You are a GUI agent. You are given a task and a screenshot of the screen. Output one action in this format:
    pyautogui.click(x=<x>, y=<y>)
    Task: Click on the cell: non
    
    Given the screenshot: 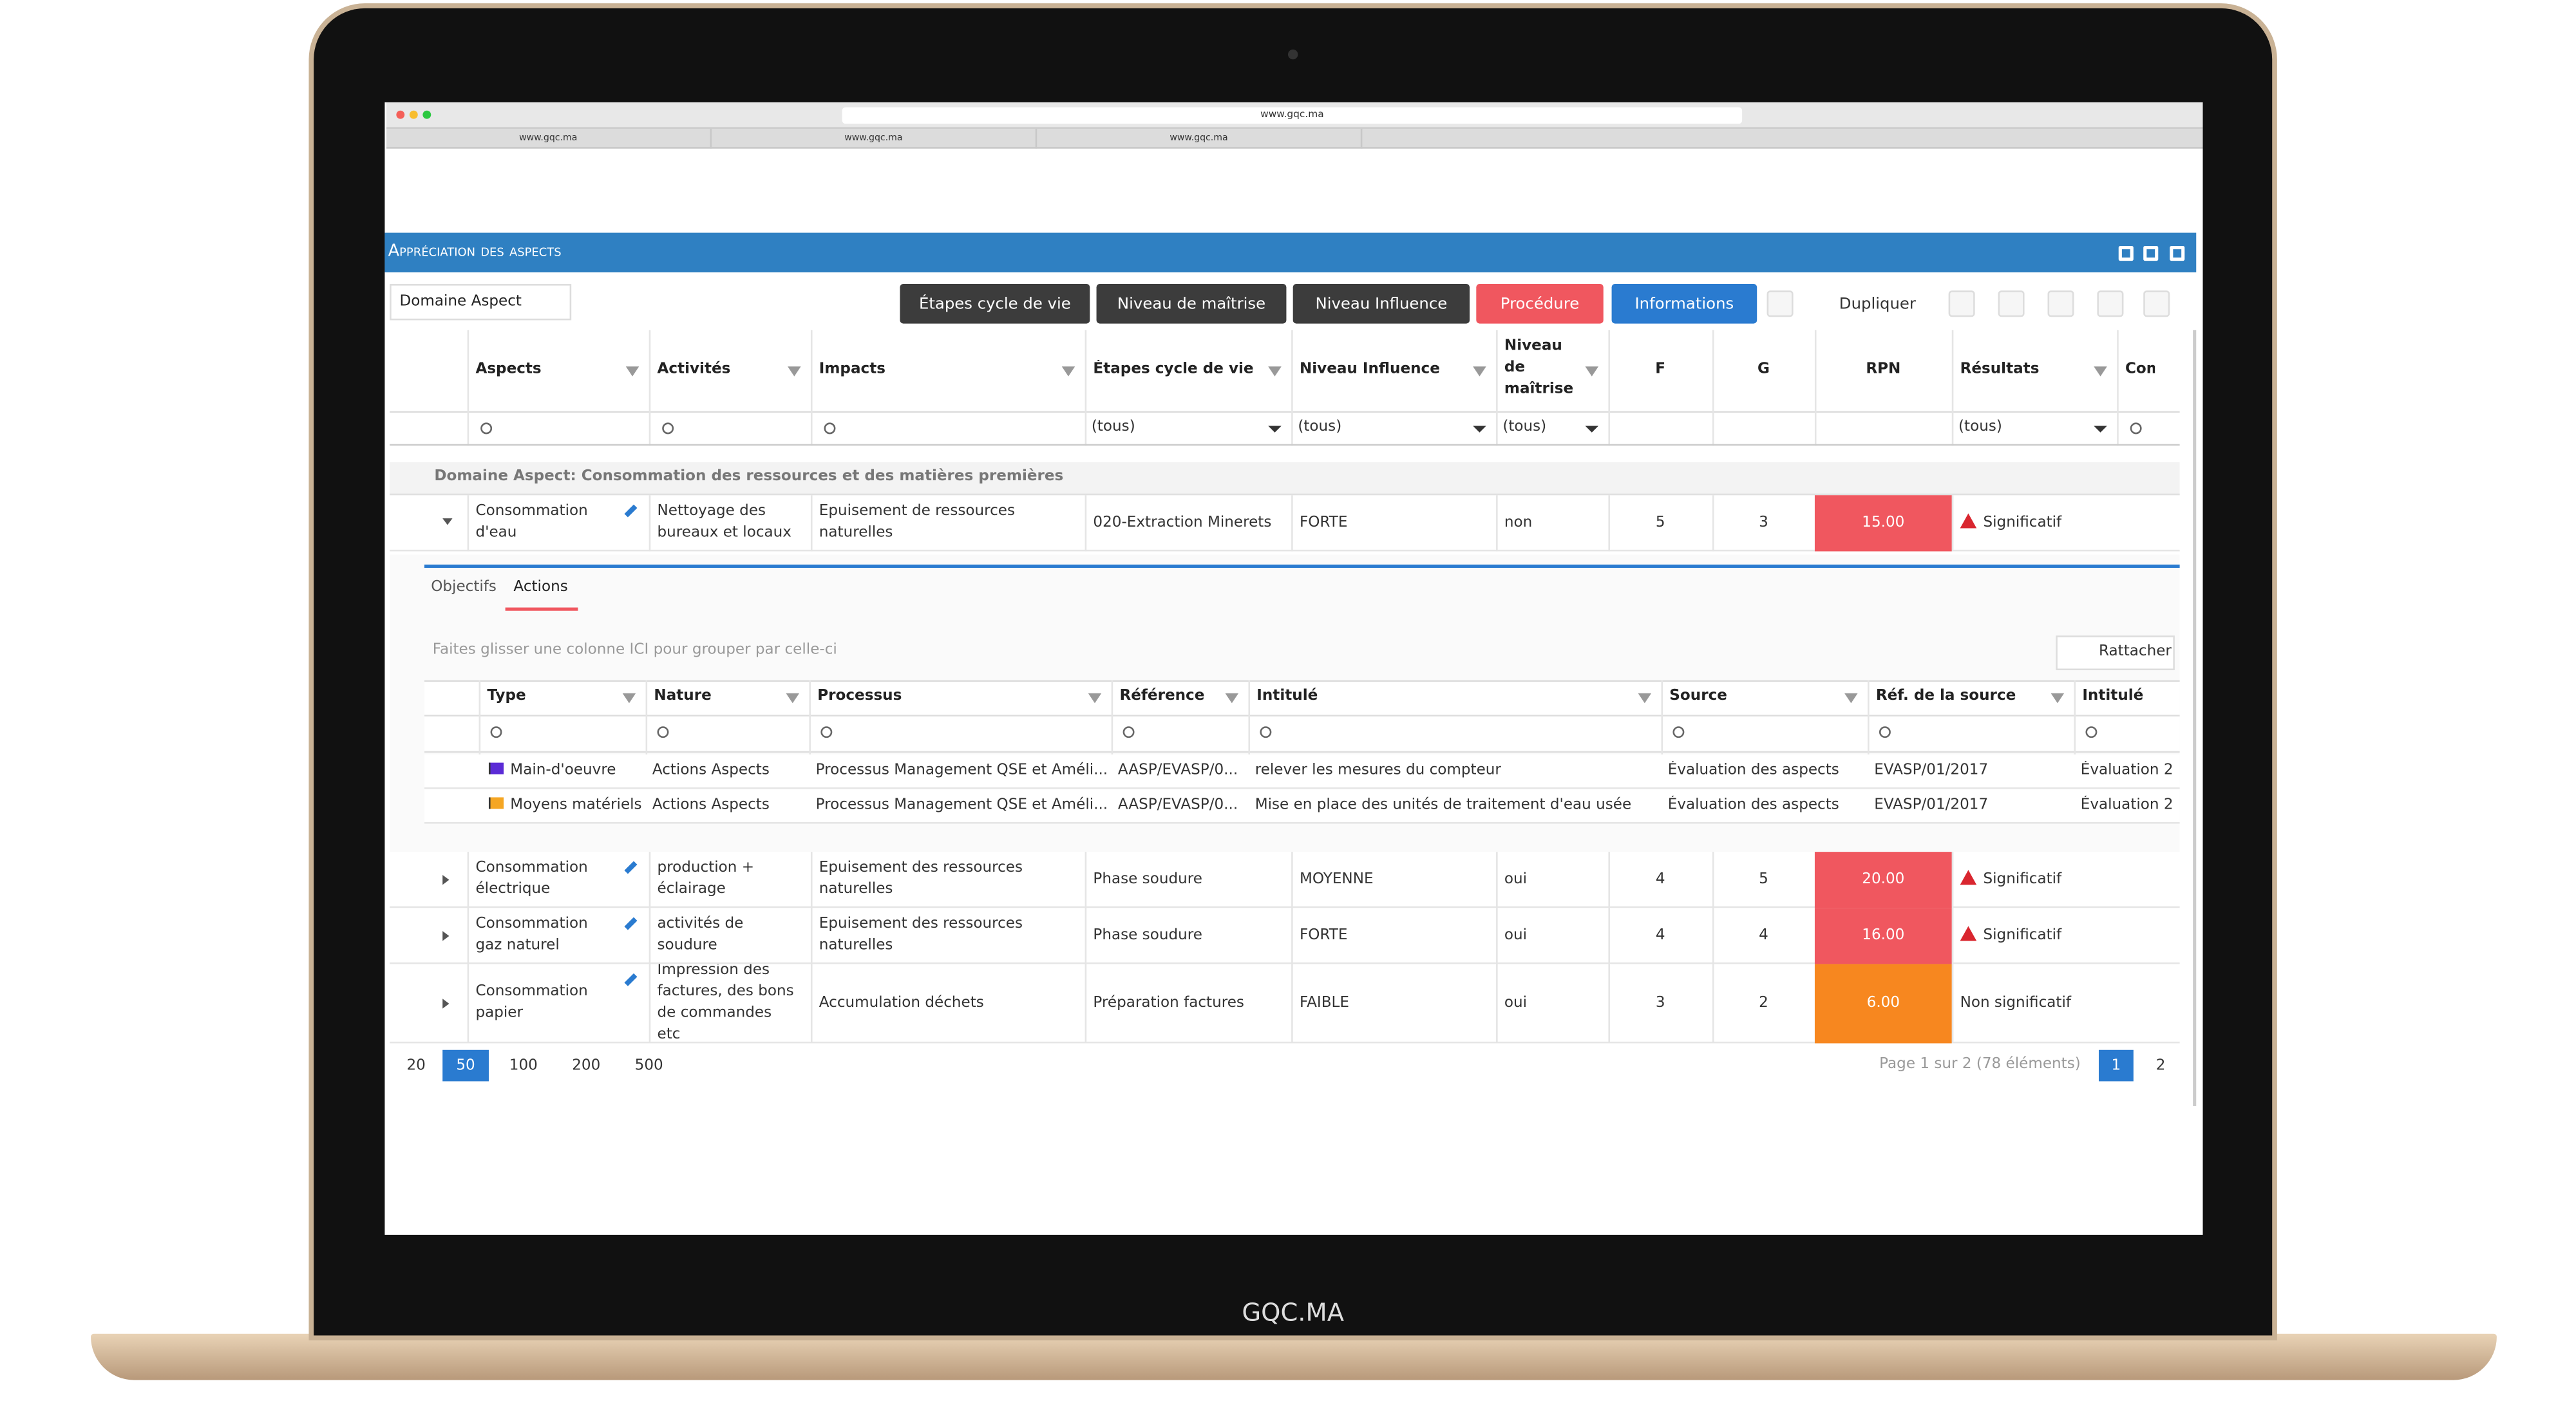 What is the action you would take?
    pyautogui.click(x=1518, y=522)
    